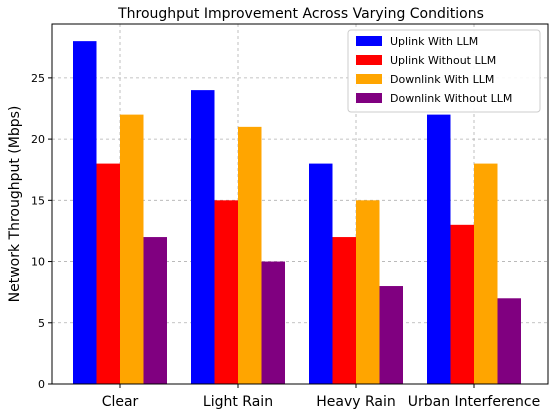 Image resolution: width=550 pixels, height=415 pixels. I want to click on x-tick-label: Heavy Rain, so click(356, 402).